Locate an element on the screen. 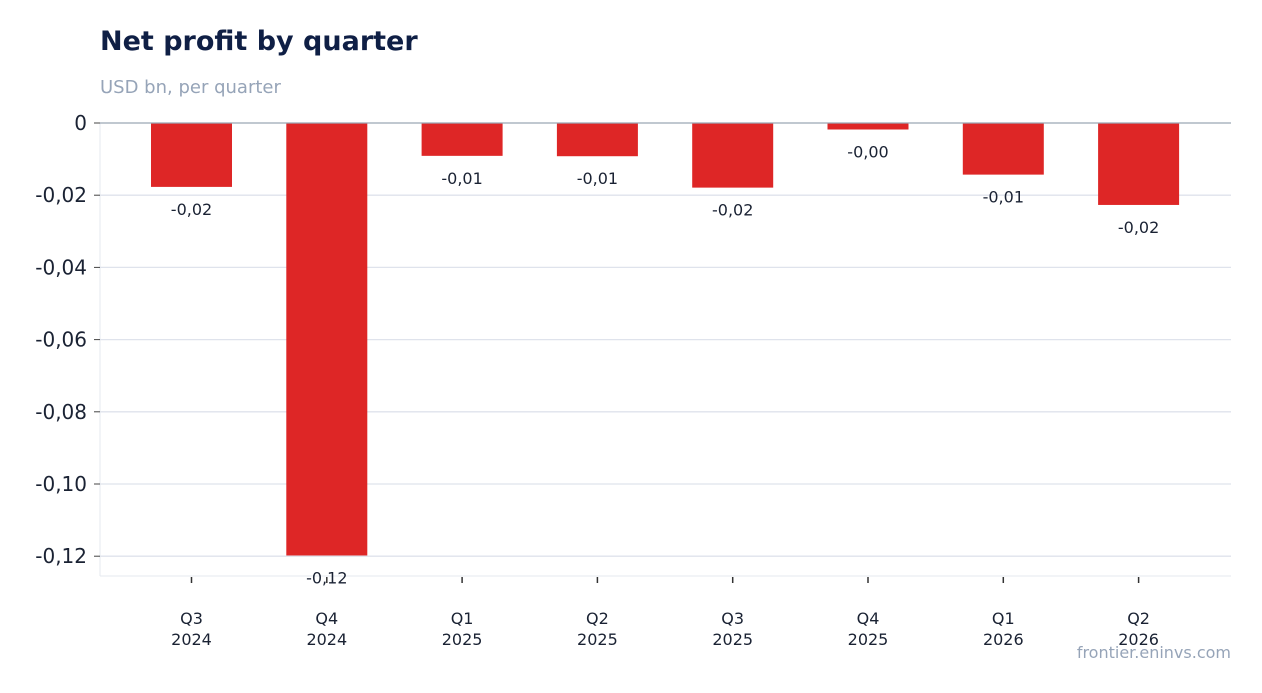  y-tick-label: -0,06 is located at coordinates (61, 340).